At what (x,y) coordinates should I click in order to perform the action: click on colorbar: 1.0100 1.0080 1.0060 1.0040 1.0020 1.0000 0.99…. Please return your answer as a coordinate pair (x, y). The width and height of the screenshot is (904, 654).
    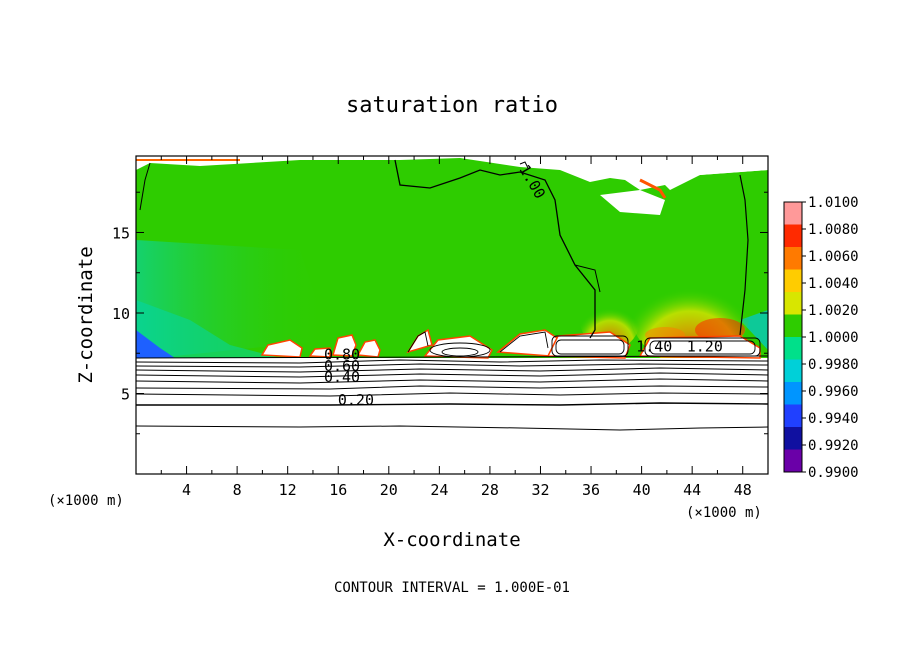
    Looking at the image, I should click on (821, 338).